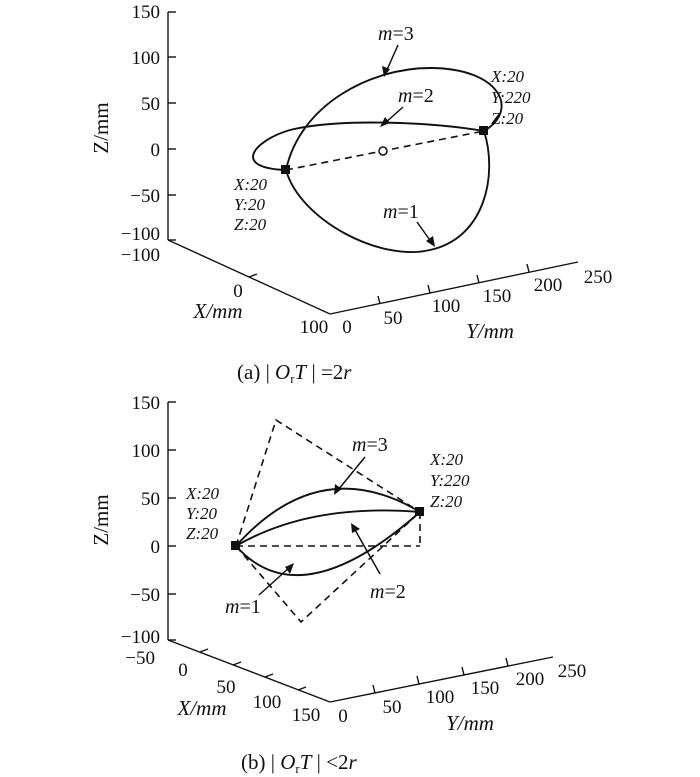  What do you see at coordinates (146, 403) in the screenshot?
I see `panel-b-z-tick: 150` at bounding box center [146, 403].